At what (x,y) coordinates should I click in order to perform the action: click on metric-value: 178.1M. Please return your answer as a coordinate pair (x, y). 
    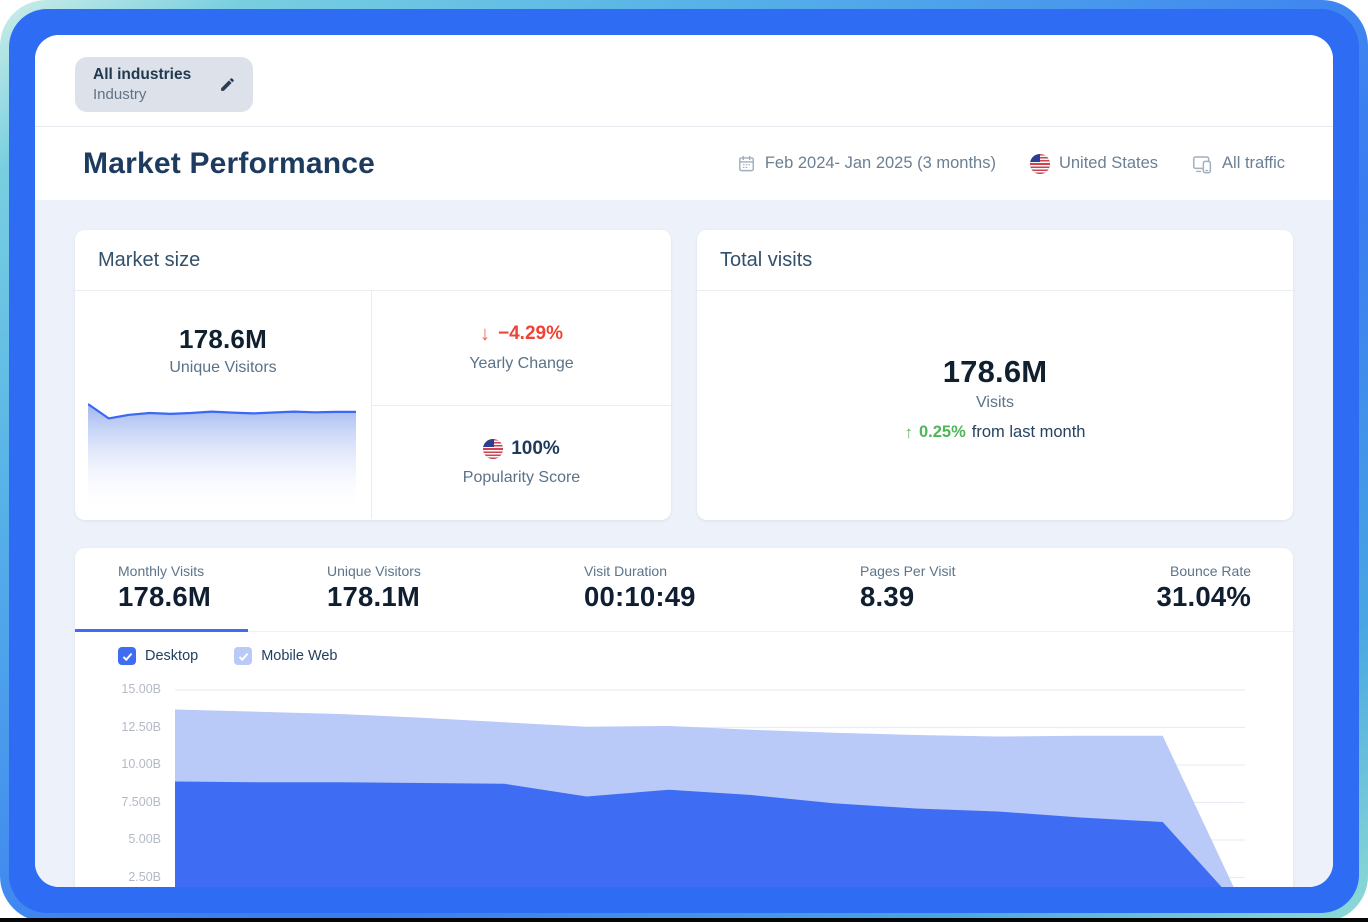
    Looking at the image, I should click on (373, 596).